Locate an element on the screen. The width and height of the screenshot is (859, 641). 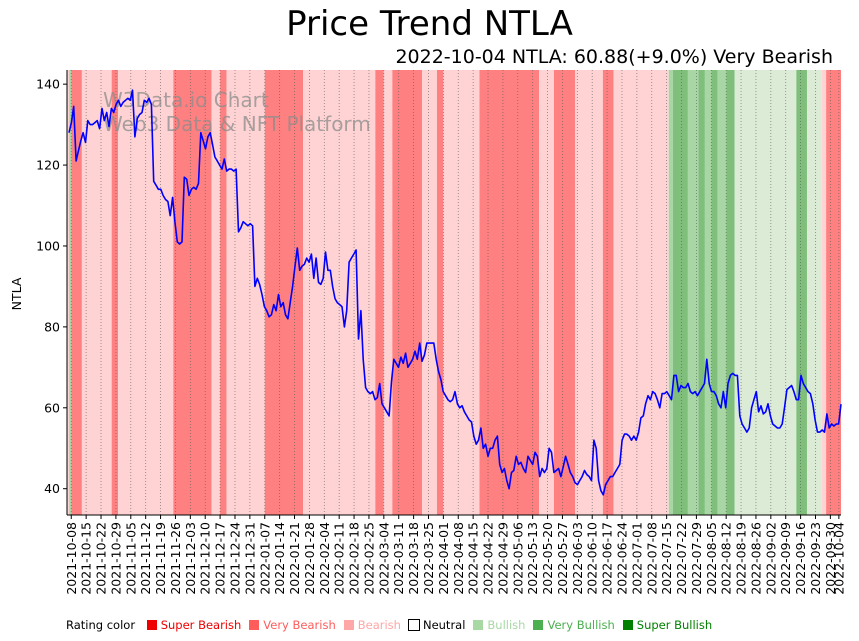
x-tick-label: 2022-06-10 is located at coordinates (592, 558).